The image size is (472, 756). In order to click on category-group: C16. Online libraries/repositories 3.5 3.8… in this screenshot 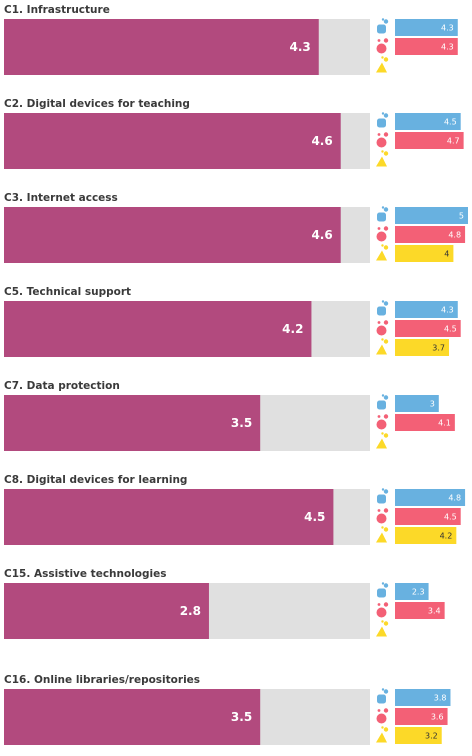, I will do `click(227, 709)`.